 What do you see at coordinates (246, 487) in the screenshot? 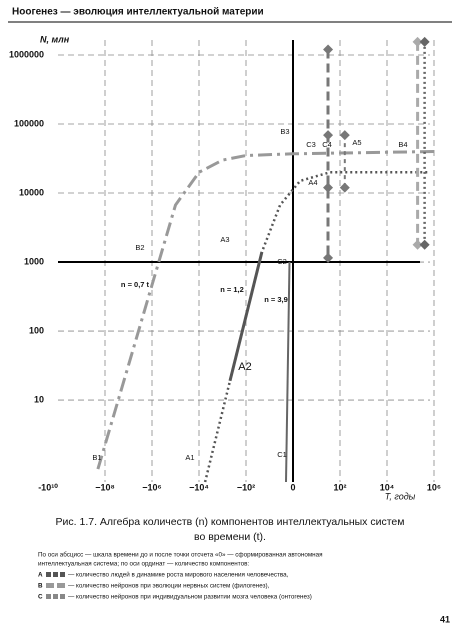
I see `x-tick-label: −10²` at bounding box center [246, 487].